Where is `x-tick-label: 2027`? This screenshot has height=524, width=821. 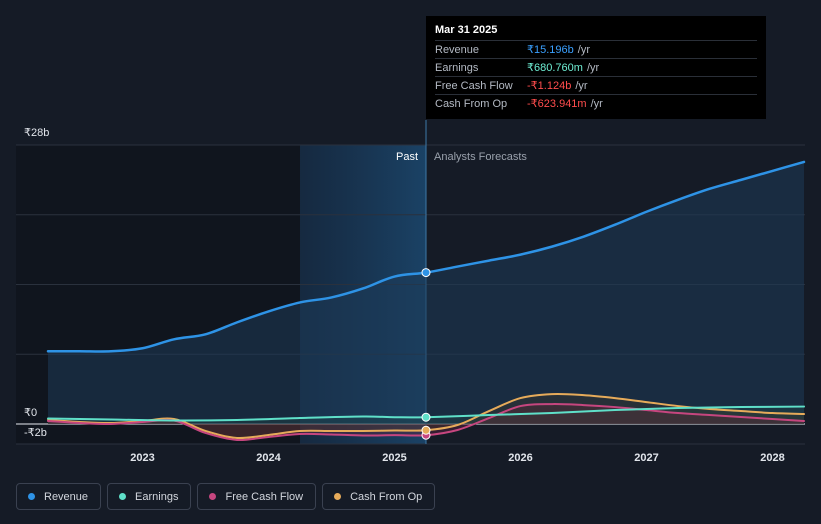
x-tick-label: 2027 is located at coordinates (646, 458).